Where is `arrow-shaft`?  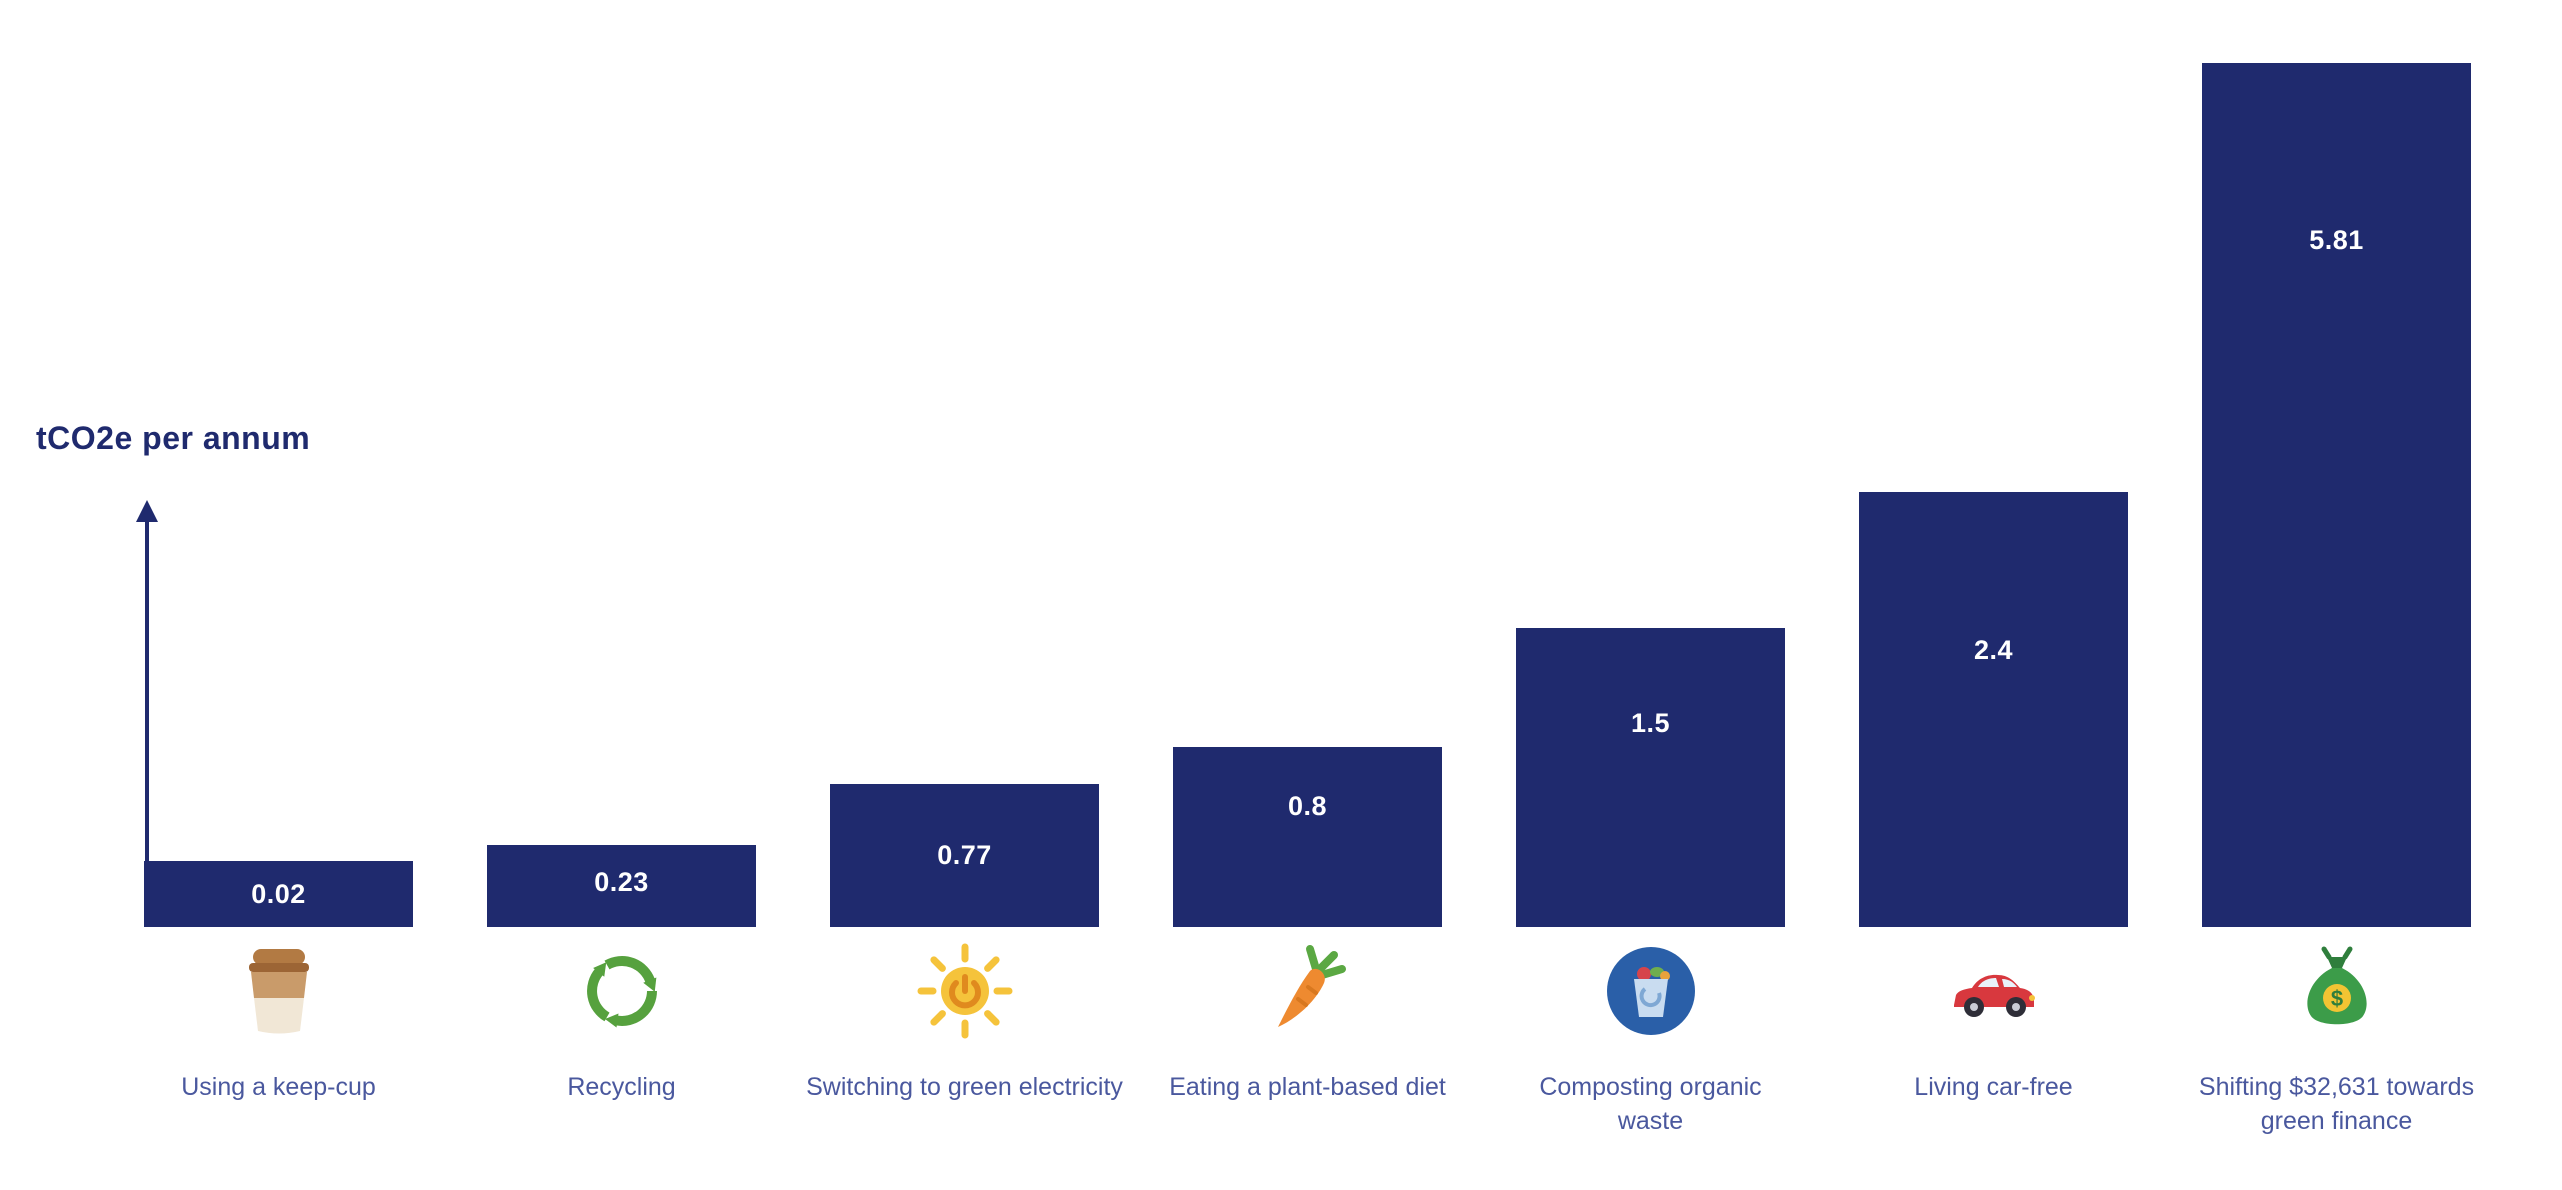
arrow-shaft is located at coordinates (147, 723).